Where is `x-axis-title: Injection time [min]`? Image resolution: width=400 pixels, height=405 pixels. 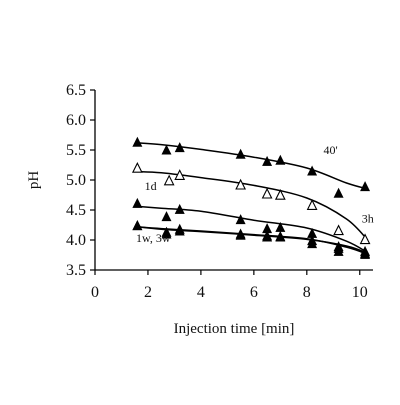
x-axis-title: Injection time [min] is located at coordinates (234, 329).